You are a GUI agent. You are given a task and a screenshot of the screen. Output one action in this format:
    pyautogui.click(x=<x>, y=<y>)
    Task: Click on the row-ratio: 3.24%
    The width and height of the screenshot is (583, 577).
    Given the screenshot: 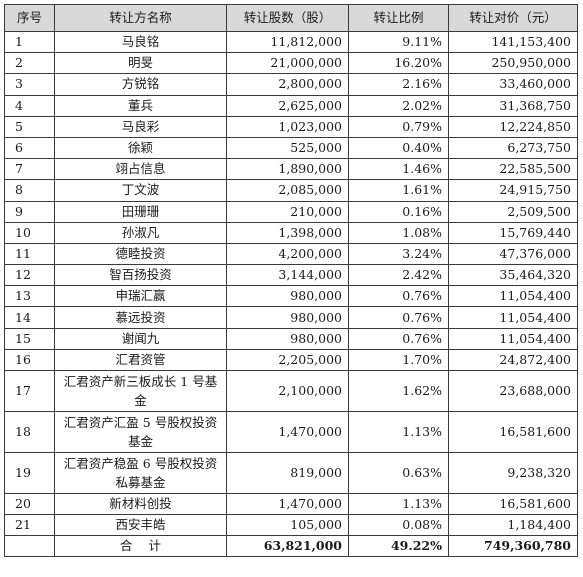 What is the action you would take?
    pyautogui.click(x=398, y=254)
    